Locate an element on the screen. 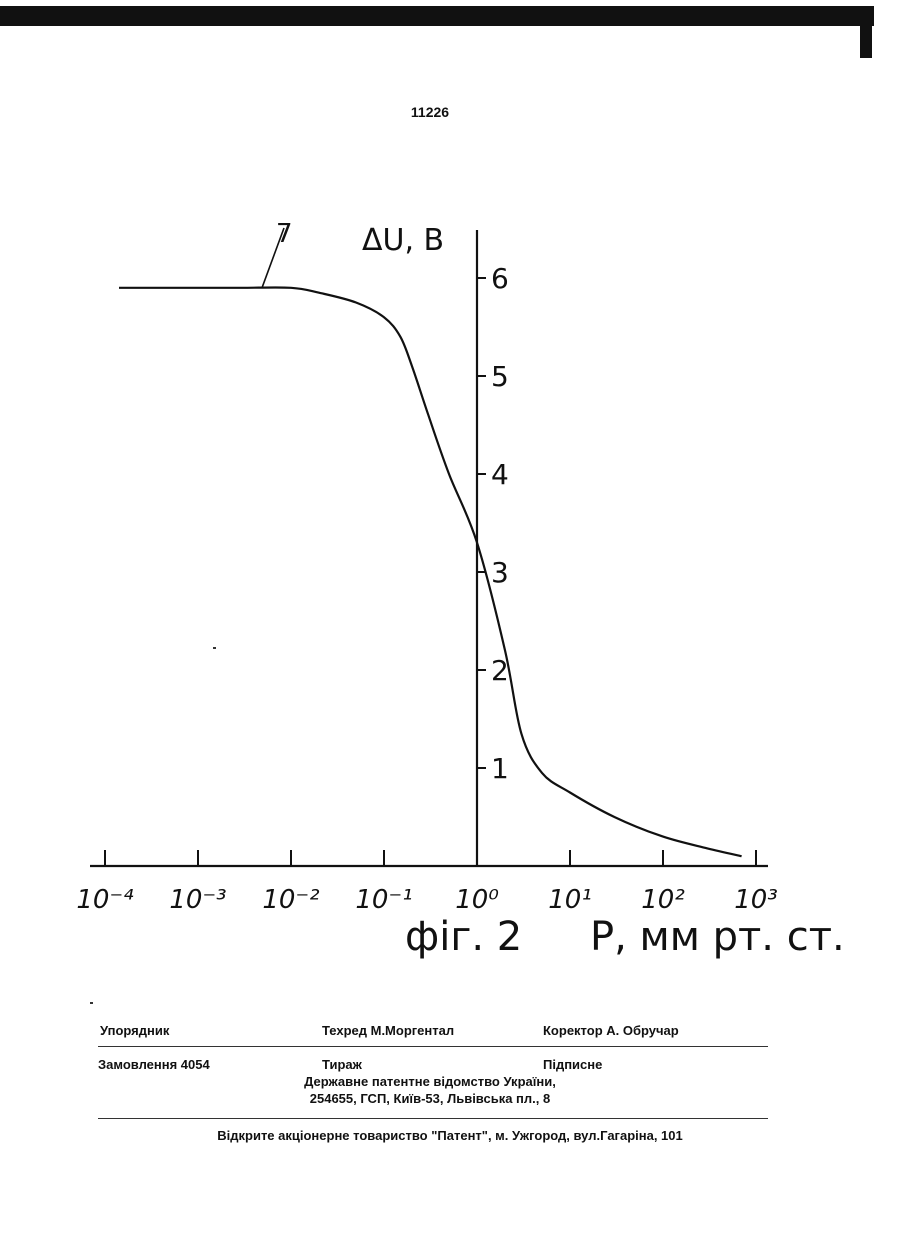 Image resolution: width=900 pixels, height=1255 pixels. y-tick-label: 1 is located at coordinates (500, 768).